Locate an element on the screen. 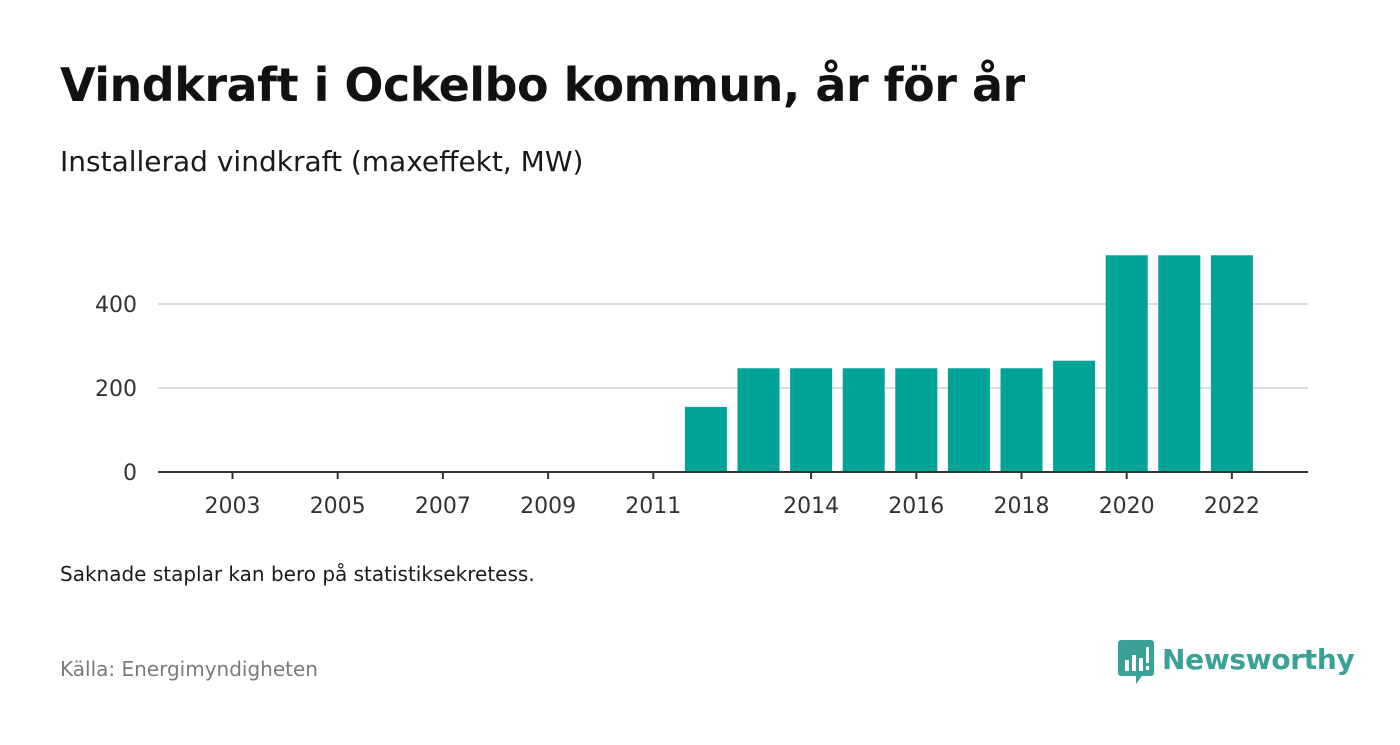 The width and height of the screenshot is (1400, 745). brand-name: Newsworthy is located at coordinates (1258, 659).